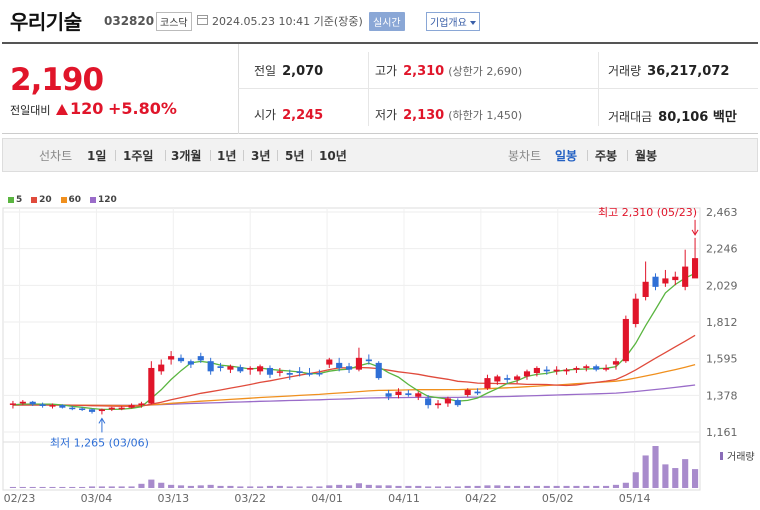 This screenshot has width=760, height=510. I want to click on legend-ma20: 20, so click(41, 200).